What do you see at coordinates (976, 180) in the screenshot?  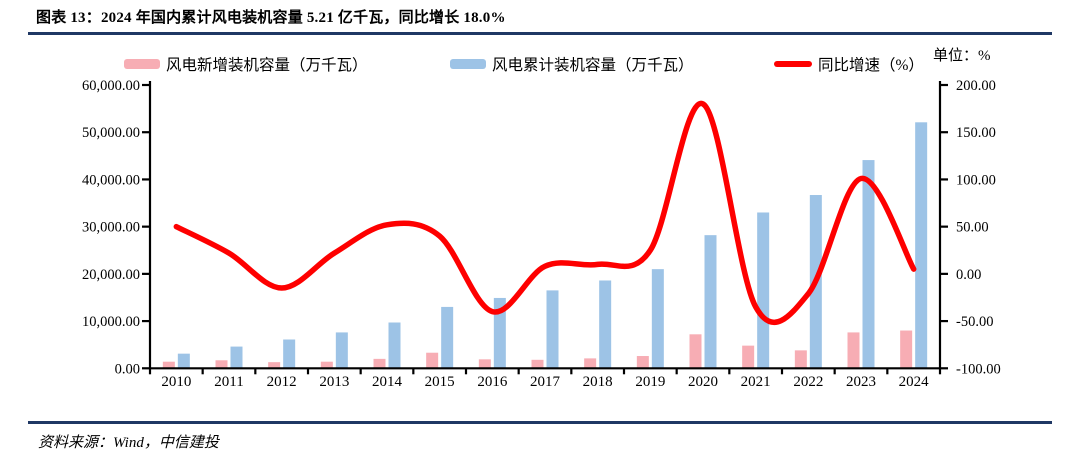 I see `right-axis-tick-label: 100.00` at bounding box center [976, 180].